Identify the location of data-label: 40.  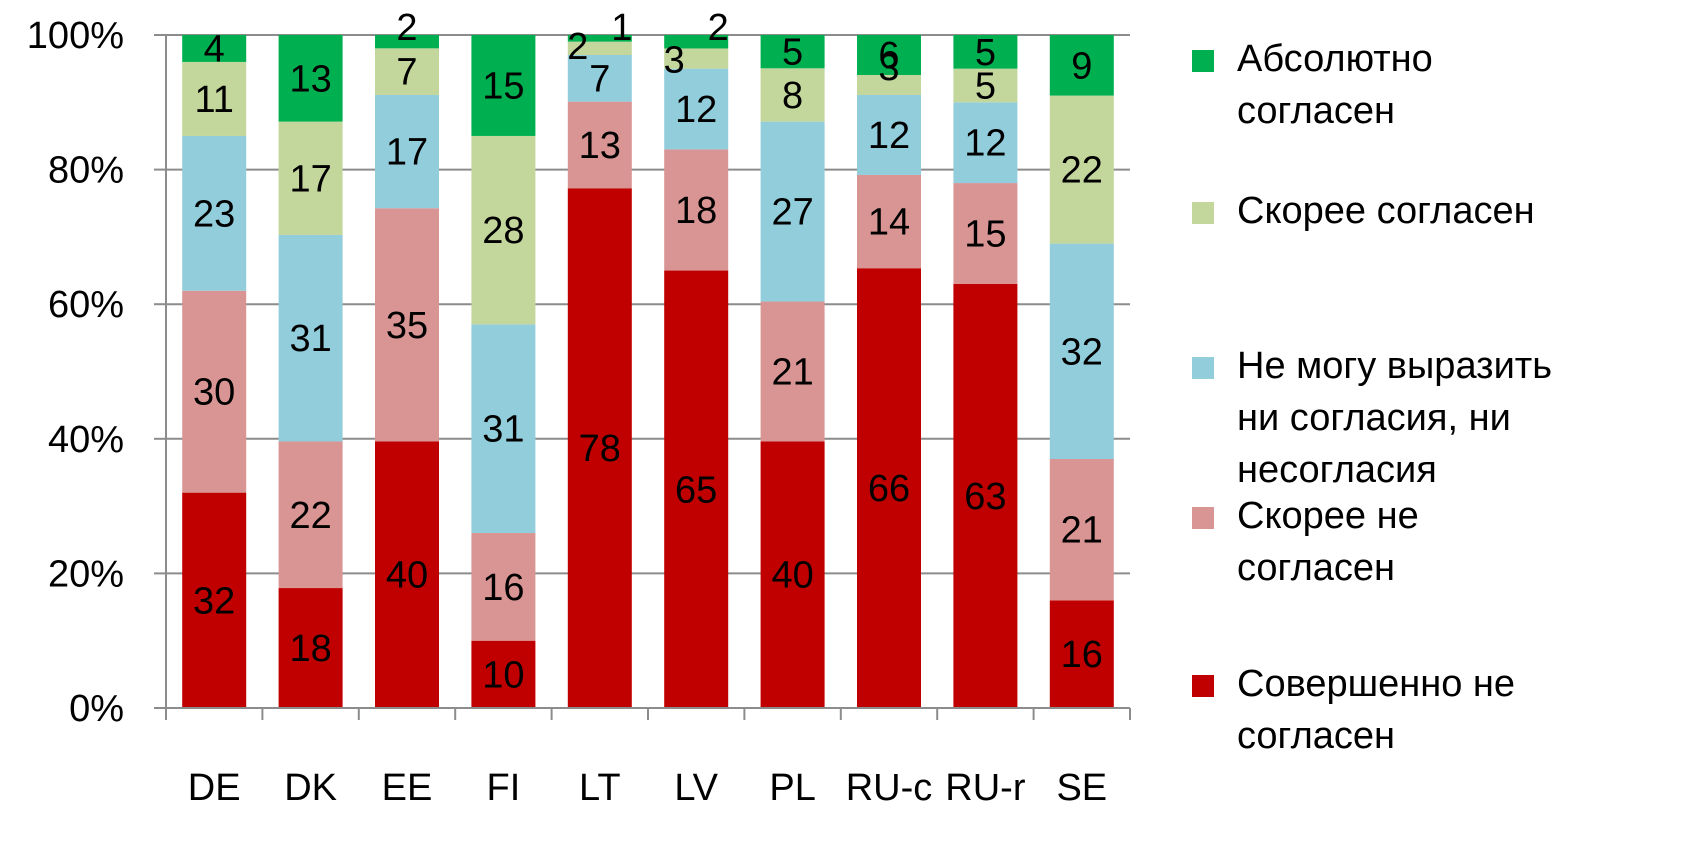
(407, 576).